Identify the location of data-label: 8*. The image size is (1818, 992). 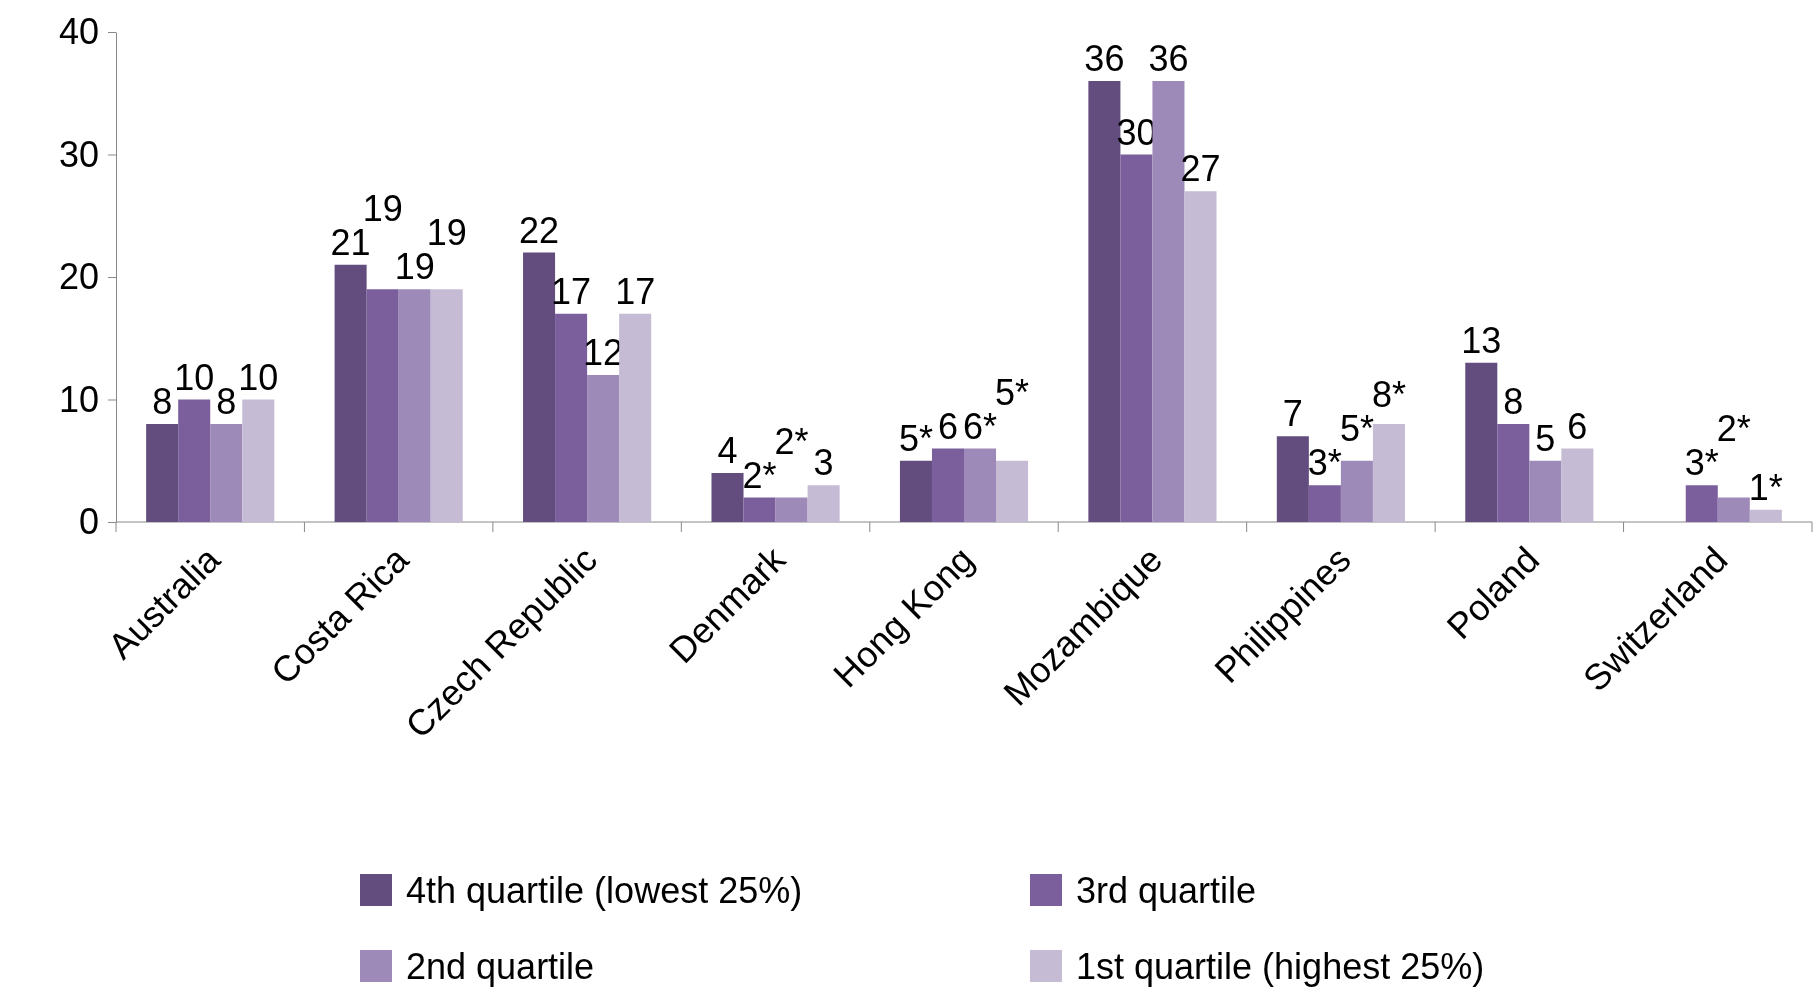
(1388, 395).